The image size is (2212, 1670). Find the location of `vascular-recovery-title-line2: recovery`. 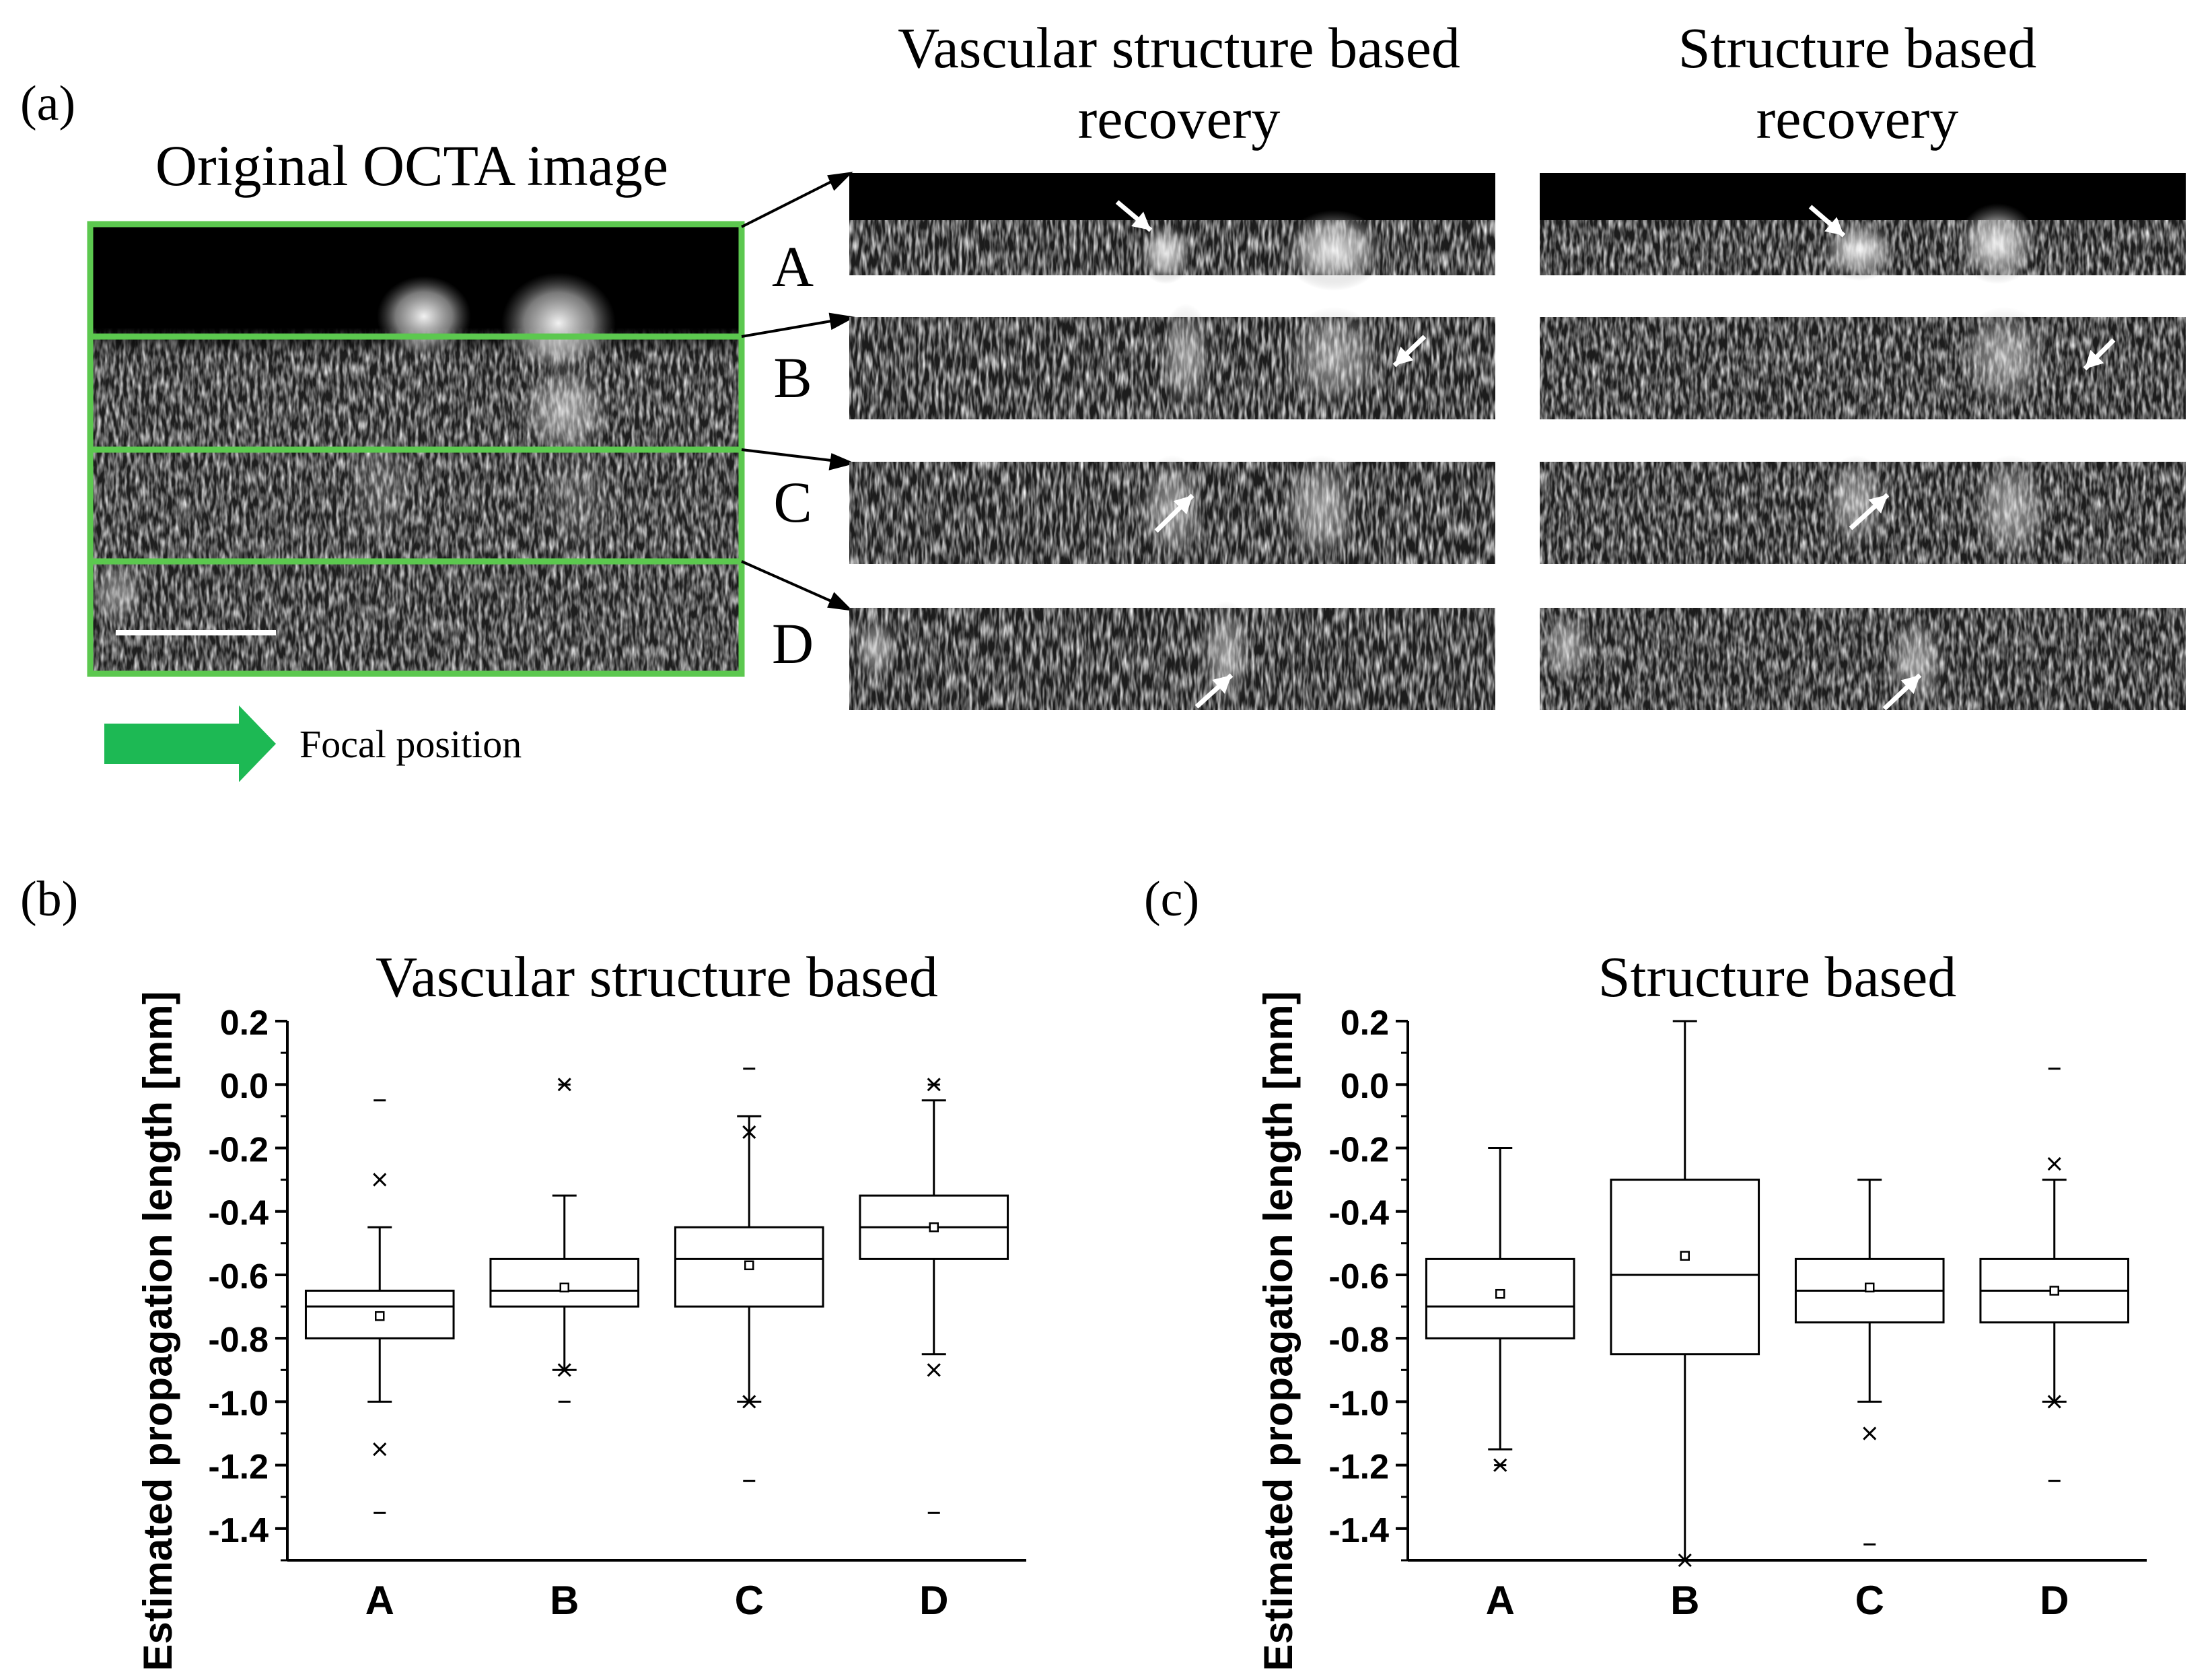

vascular-recovery-title-line2: recovery is located at coordinates (1179, 118).